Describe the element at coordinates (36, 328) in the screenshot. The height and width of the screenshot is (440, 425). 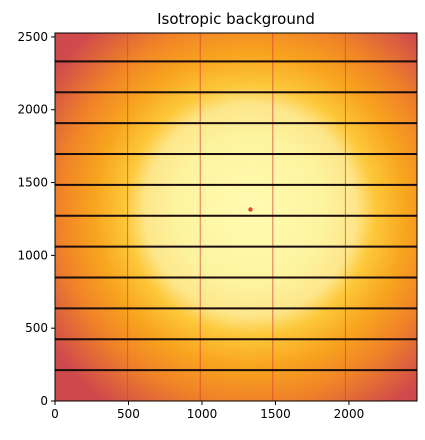
I see `y-tick-label: 500` at that location.